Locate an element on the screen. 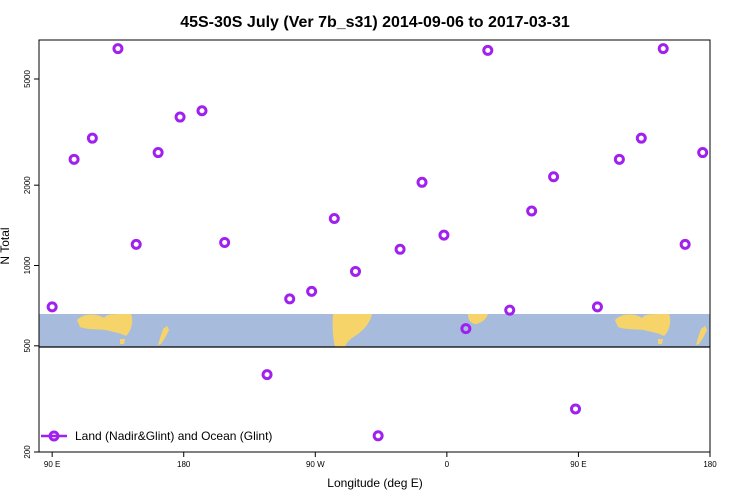 The height and width of the screenshot is (500, 750). x-tick-label: 0 is located at coordinates (447, 464).